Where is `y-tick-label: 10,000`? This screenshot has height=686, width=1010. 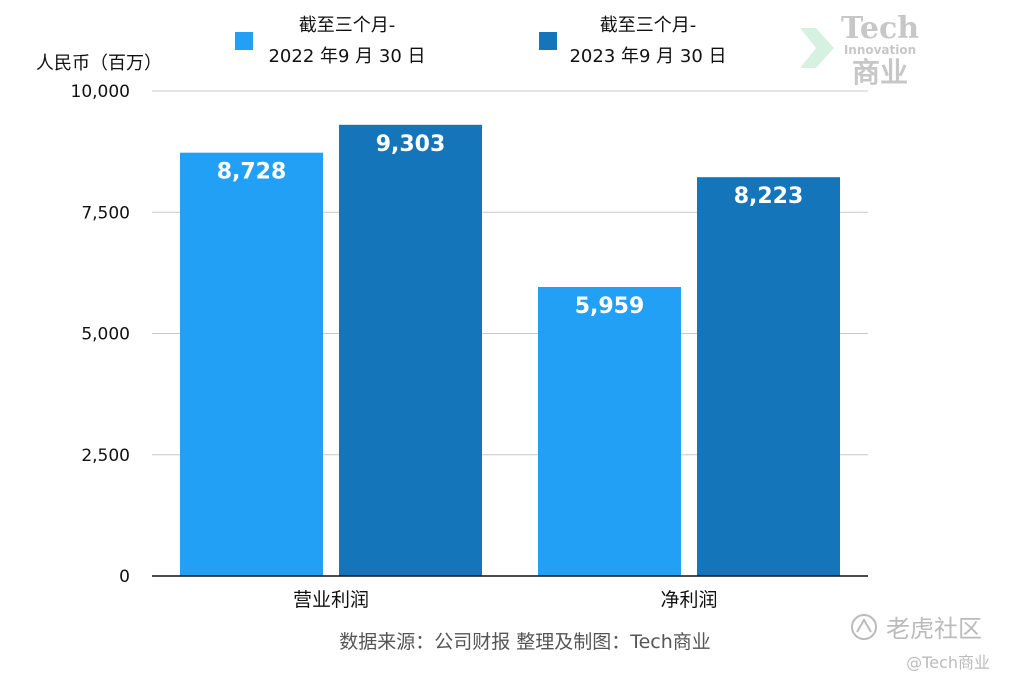 y-tick-label: 10,000 is located at coordinates (100, 92).